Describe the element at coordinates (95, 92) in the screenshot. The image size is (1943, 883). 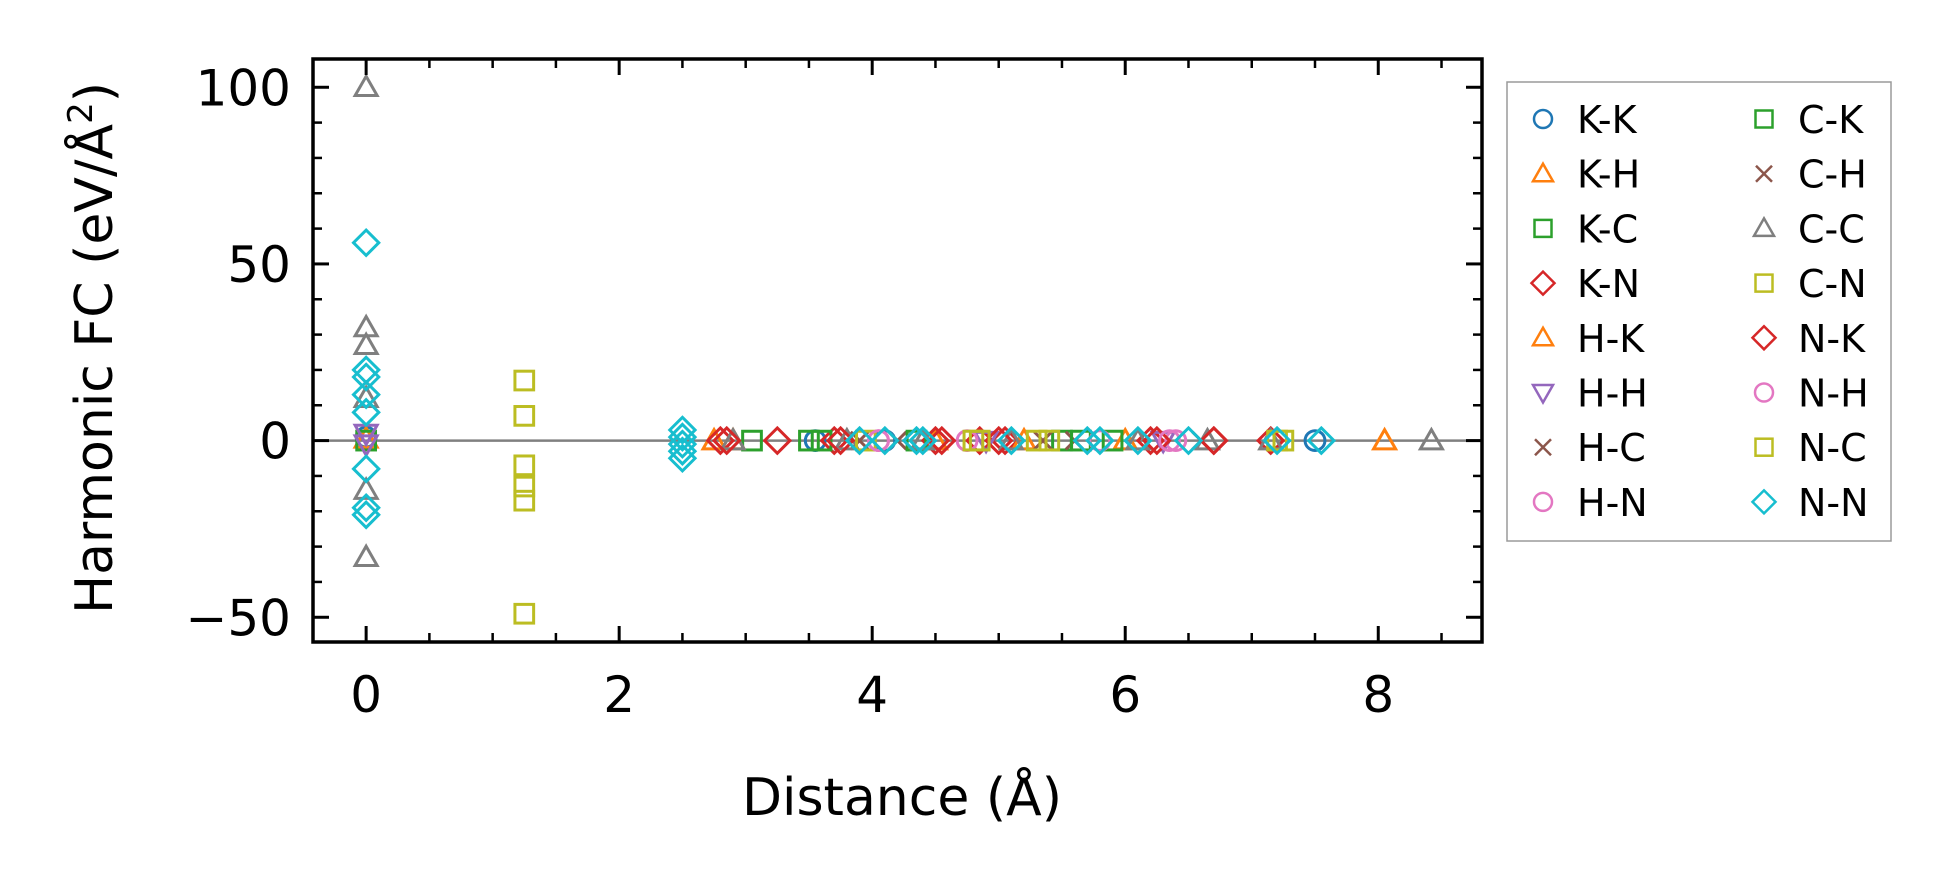
I see `y-axis-label-close: )` at that location.